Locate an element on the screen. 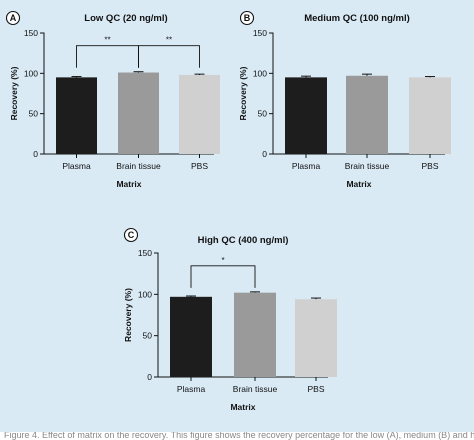 The image size is (474, 440). panel-a-y-tick-label: 100 is located at coordinates (31, 73).